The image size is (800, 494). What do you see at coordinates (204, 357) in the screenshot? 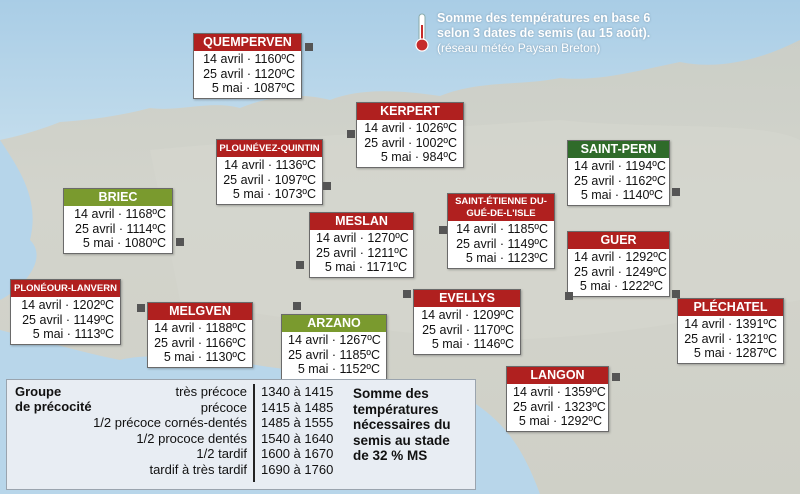
I see `value-5-mai: 5 mai · 1130ºC` at bounding box center [204, 357].